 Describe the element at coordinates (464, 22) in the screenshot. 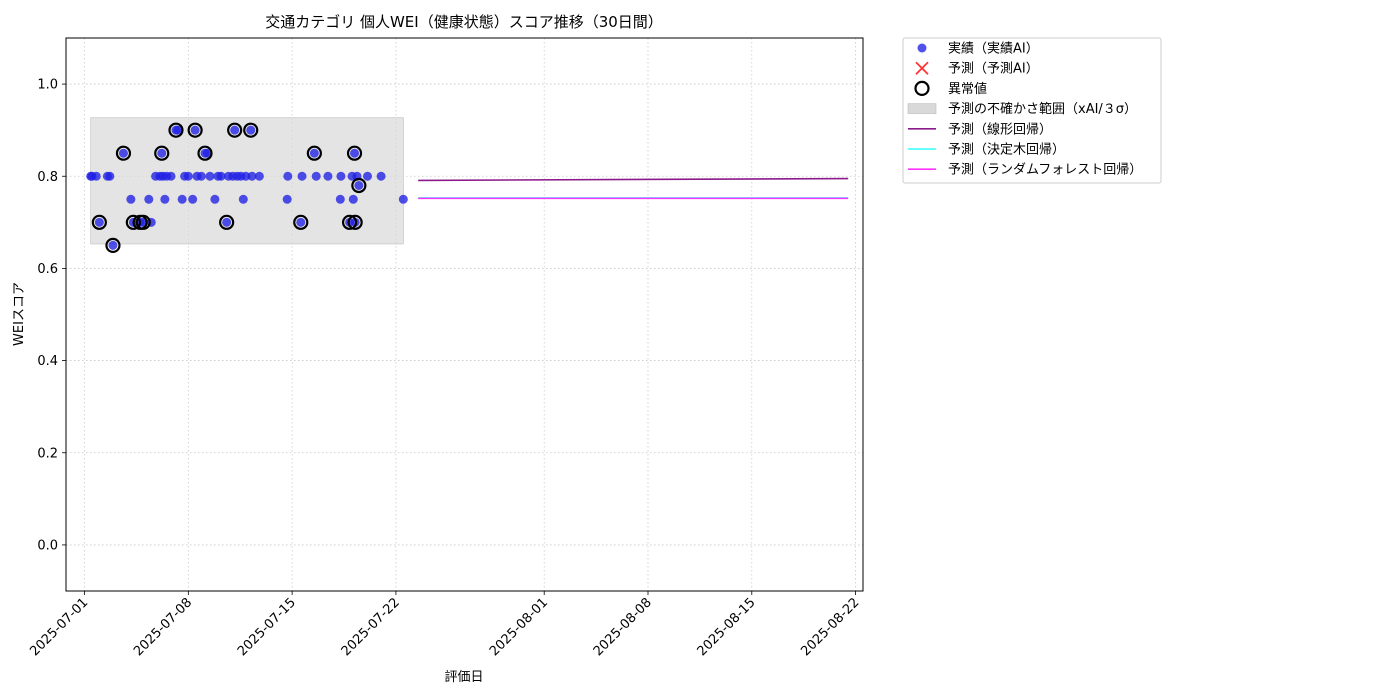

I see `chart-title: 交通カテゴリ 個人WEI（健康状態）スコア推移（30日間）` at that location.